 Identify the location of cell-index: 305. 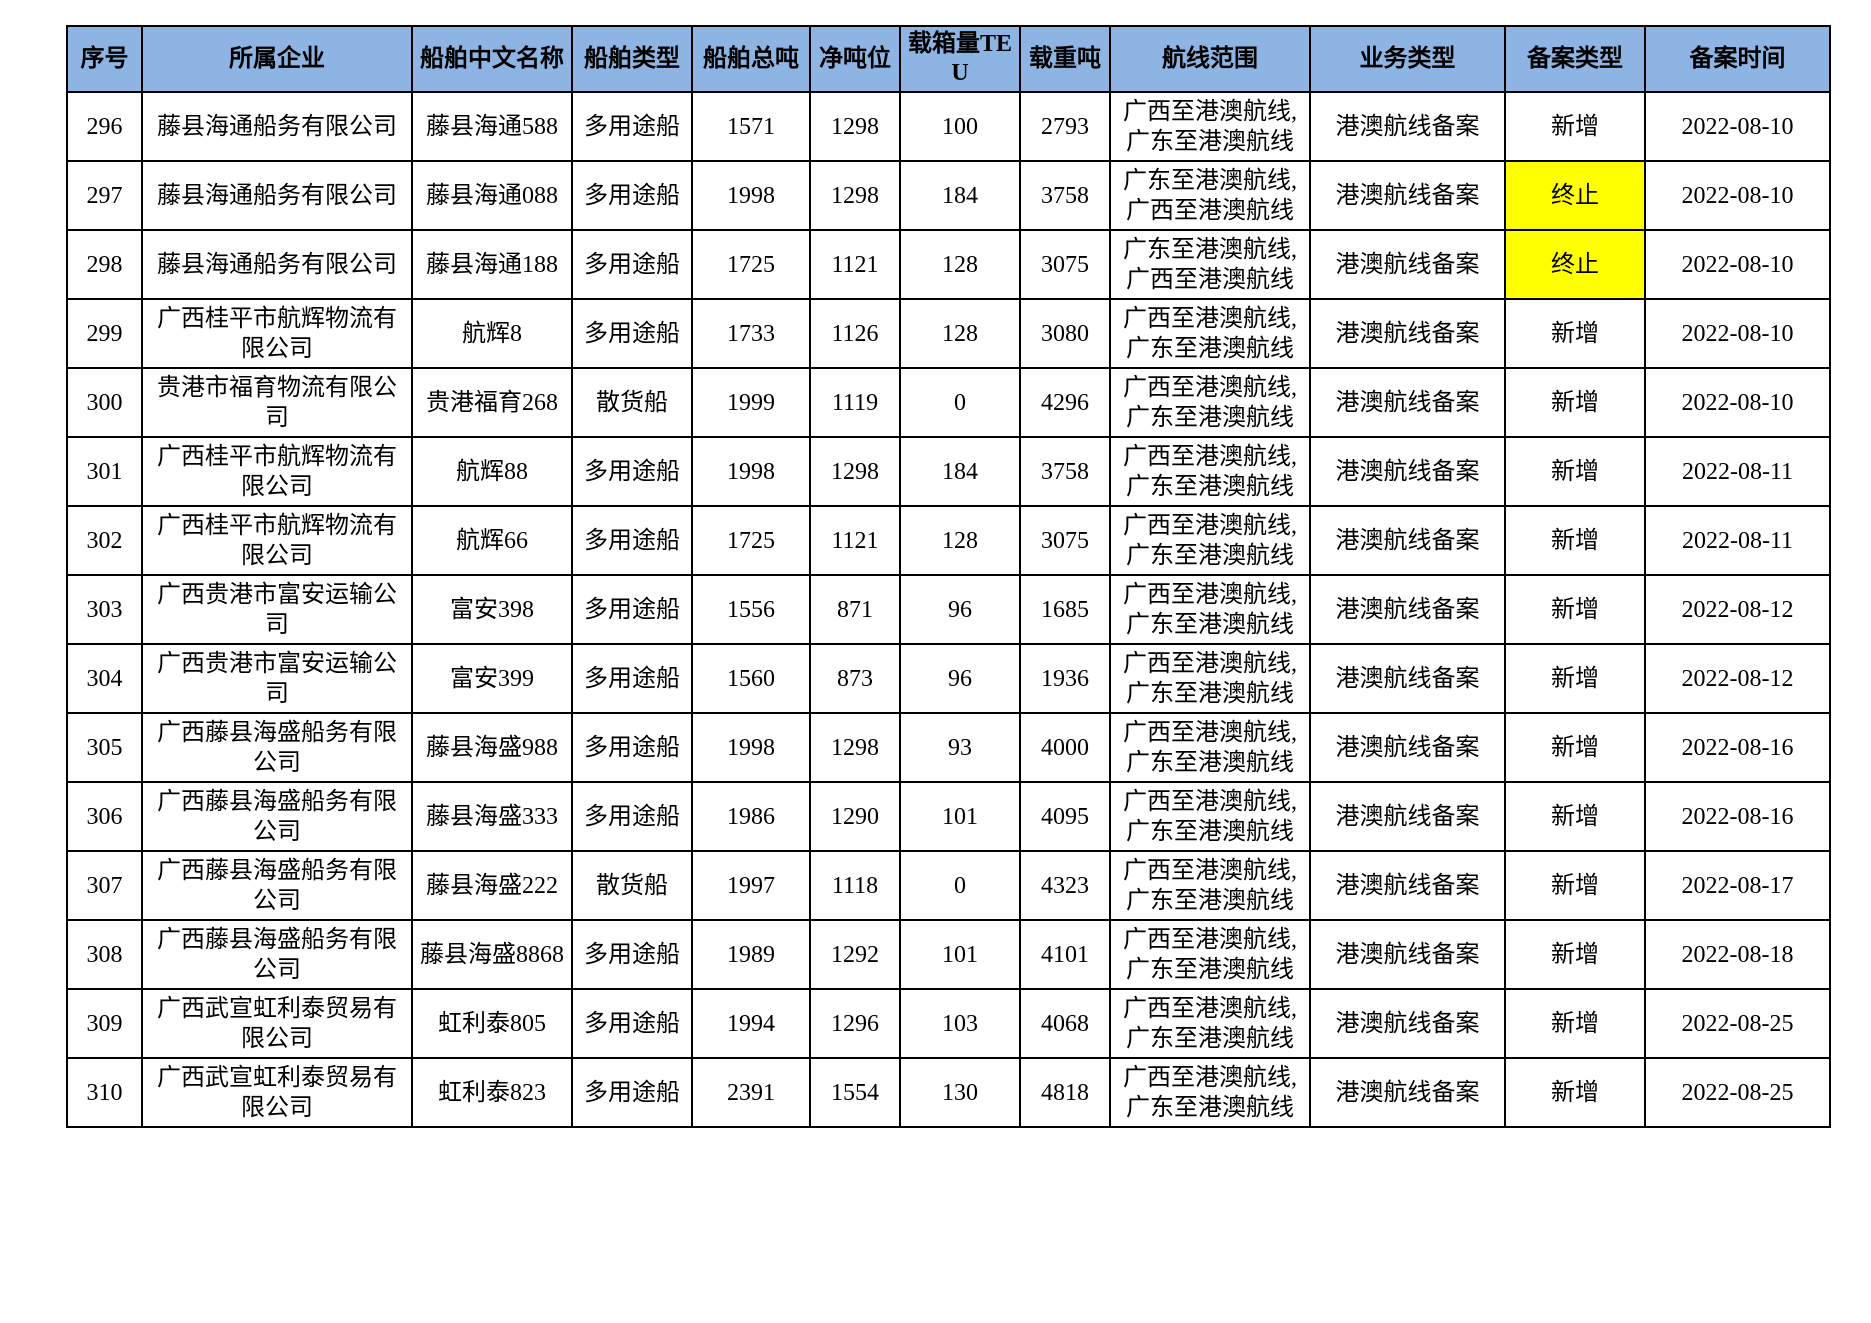
(104, 747).